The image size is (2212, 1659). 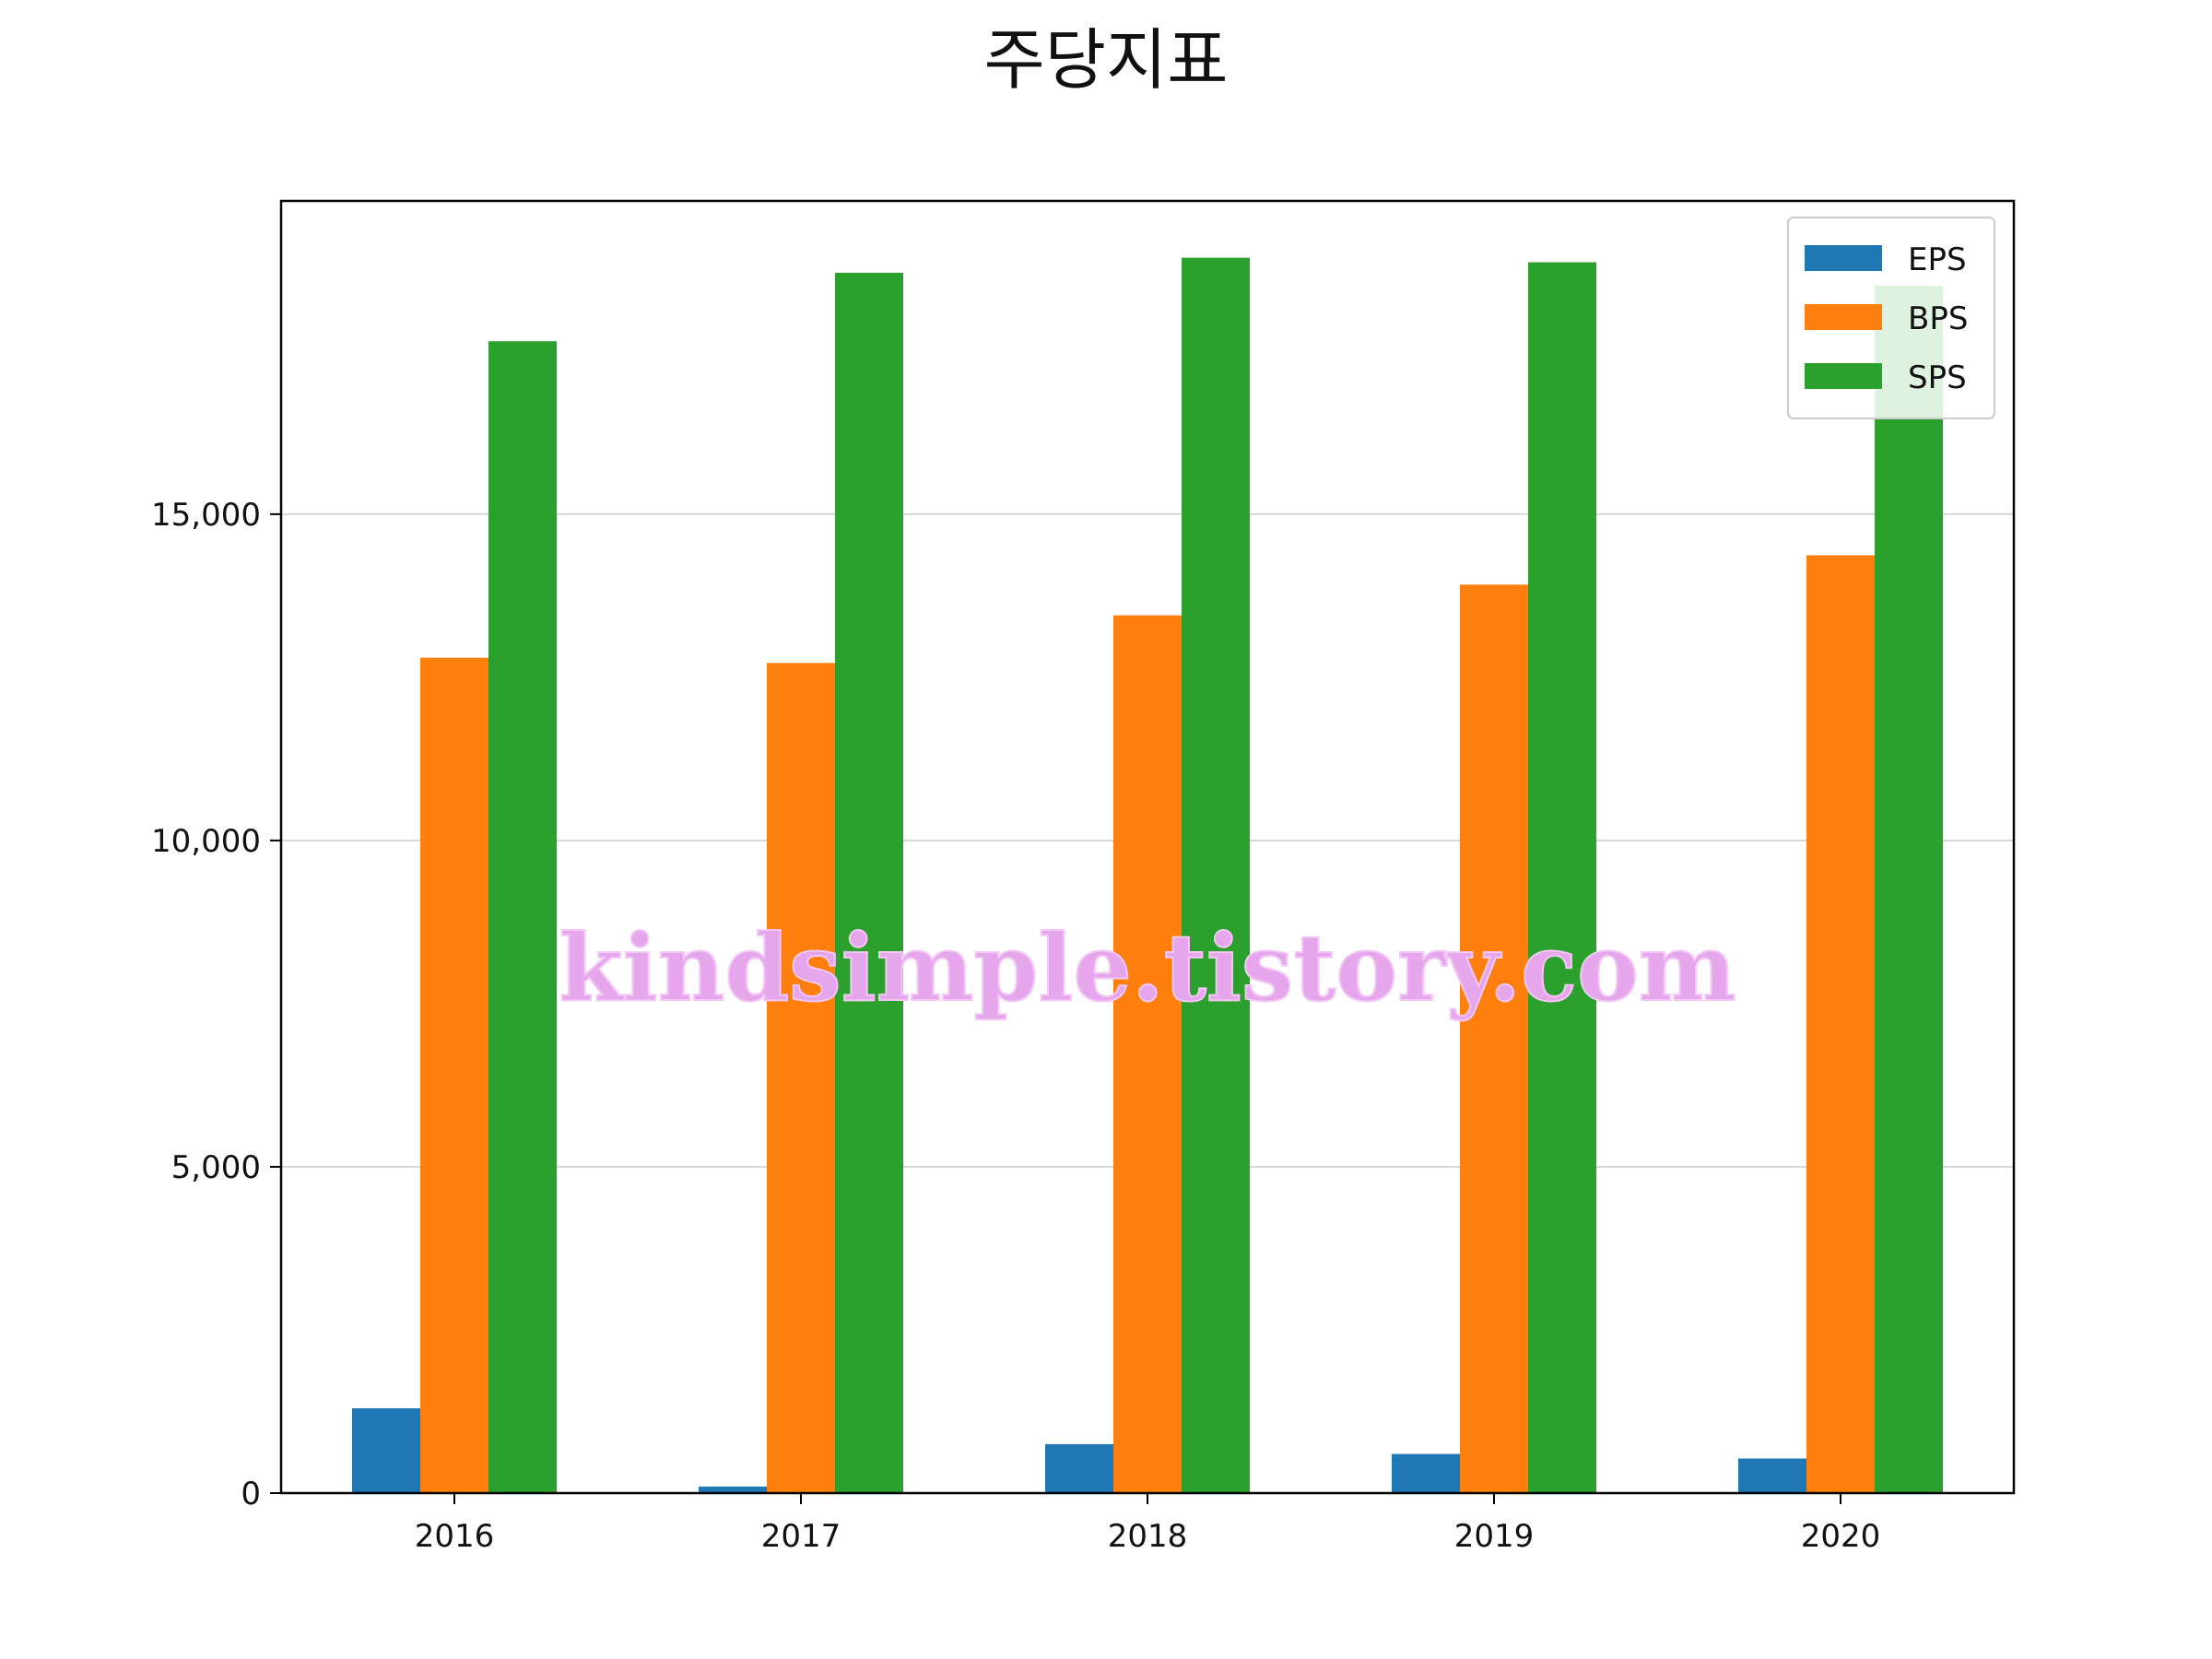 What do you see at coordinates (1148, 1536) in the screenshot?
I see `x-tick-label: 2018` at bounding box center [1148, 1536].